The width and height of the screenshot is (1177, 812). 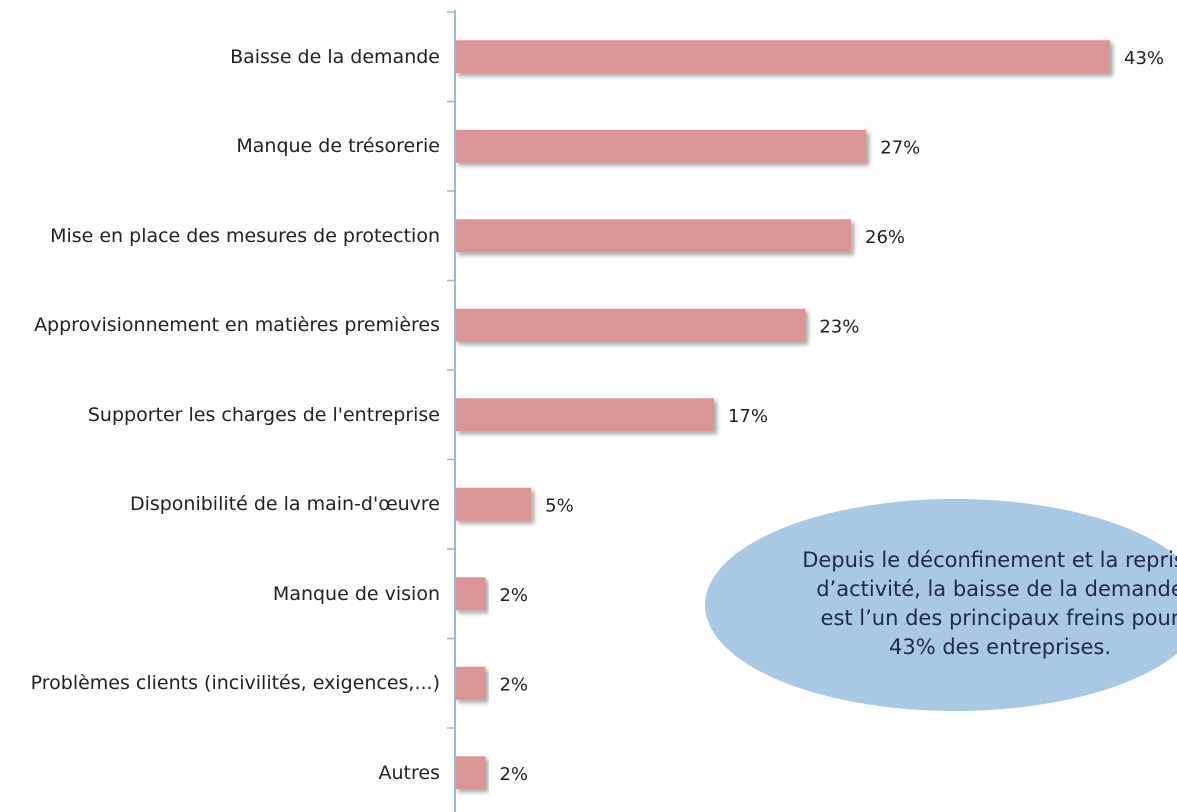 I want to click on value-label: 23%, so click(x=839, y=326).